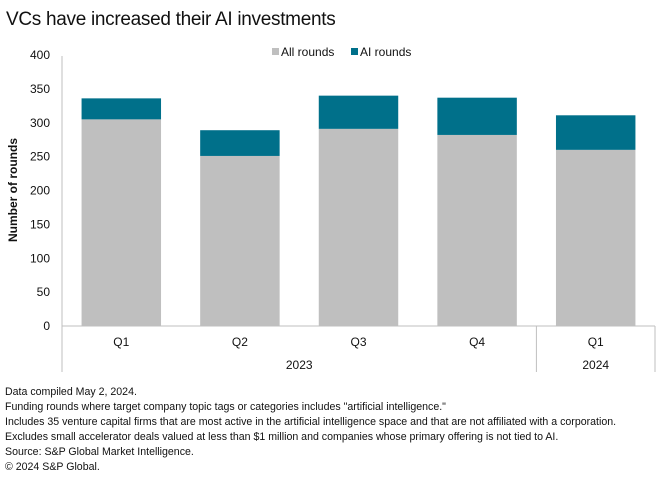  What do you see at coordinates (477, 342) in the screenshot?
I see `x-tick-label: Q4` at bounding box center [477, 342].